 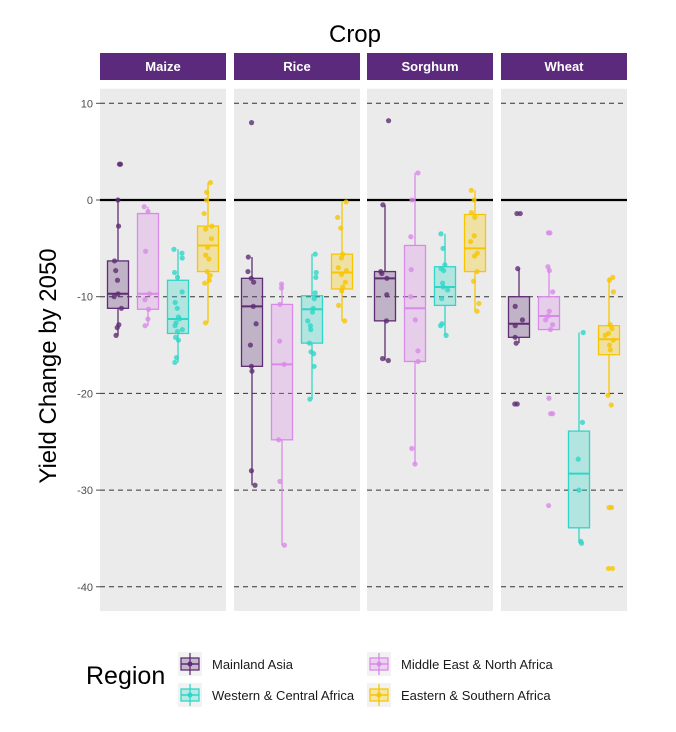 I want to click on facet-strip-label: Wheat, so click(x=565, y=66).